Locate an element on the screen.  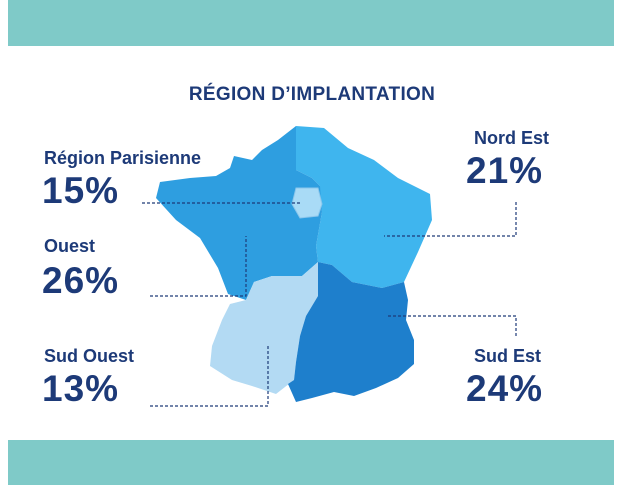
ouest-value: 26% is located at coordinates (81, 280).